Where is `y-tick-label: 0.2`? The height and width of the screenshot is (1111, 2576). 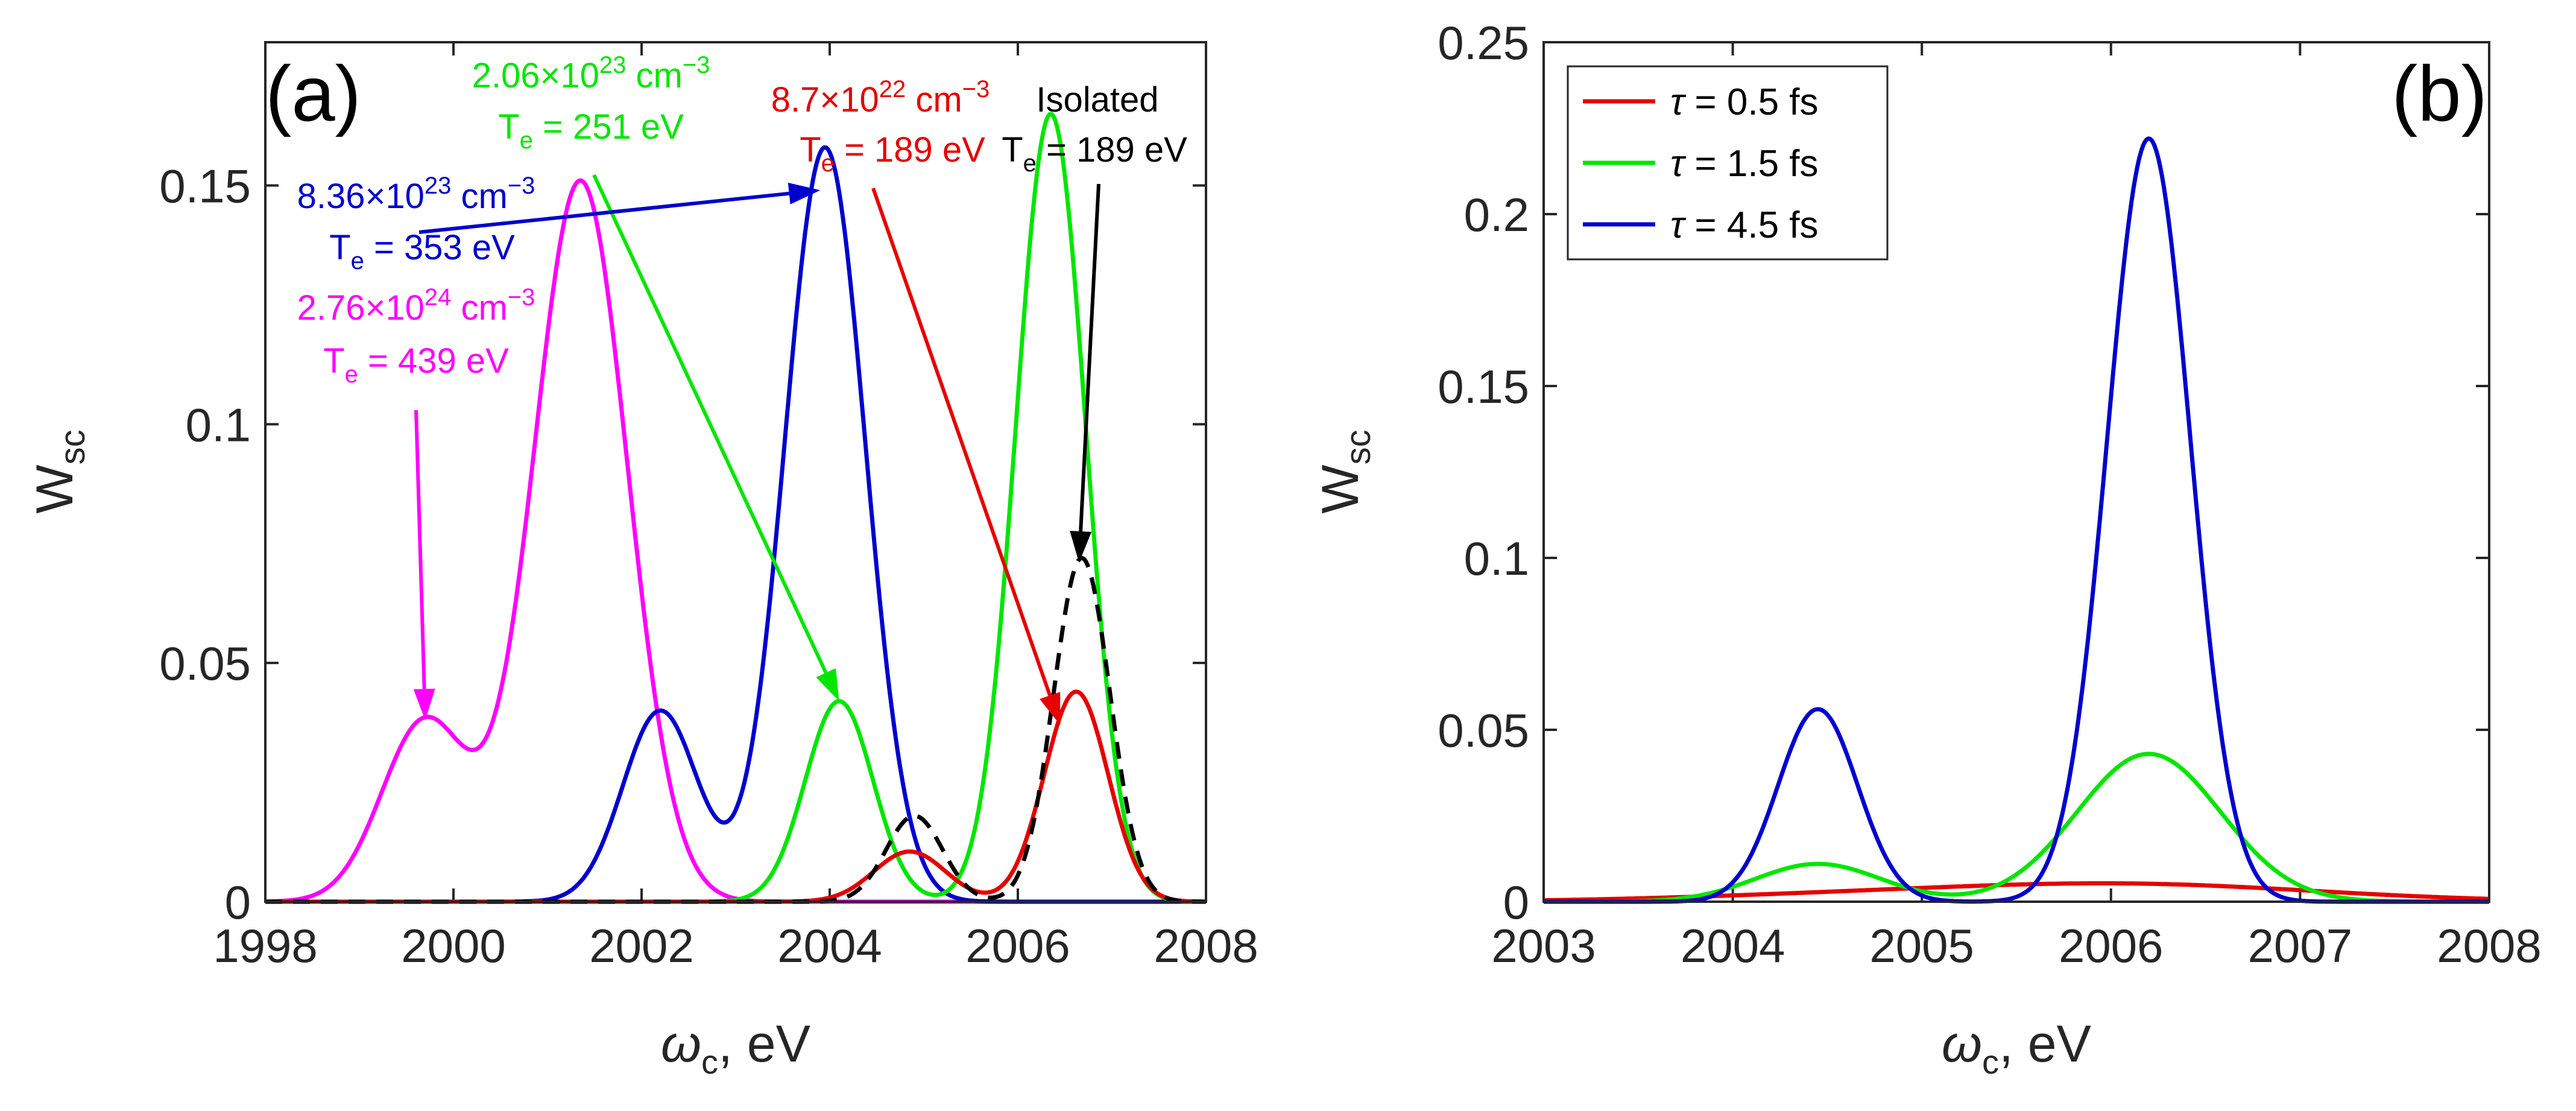 y-tick-label: 0.2 is located at coordinates (1496, 215).